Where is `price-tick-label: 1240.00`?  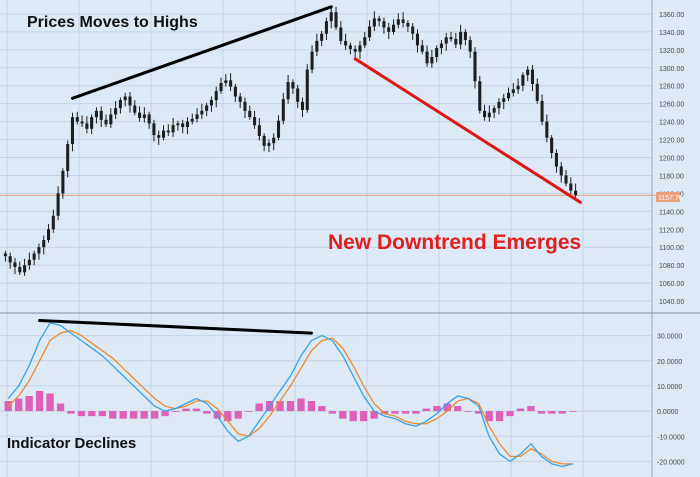 price-tick-label: 1240.00 is located at coordinates (671, 123).